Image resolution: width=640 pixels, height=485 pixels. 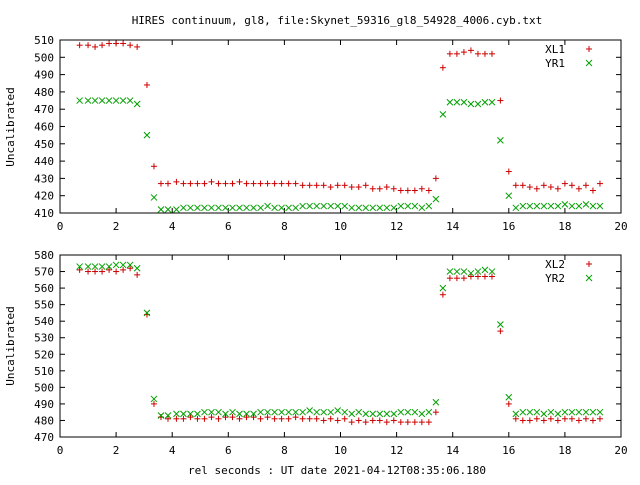 I want to click on x-tick-label: 14, so click(x=453, y=450).